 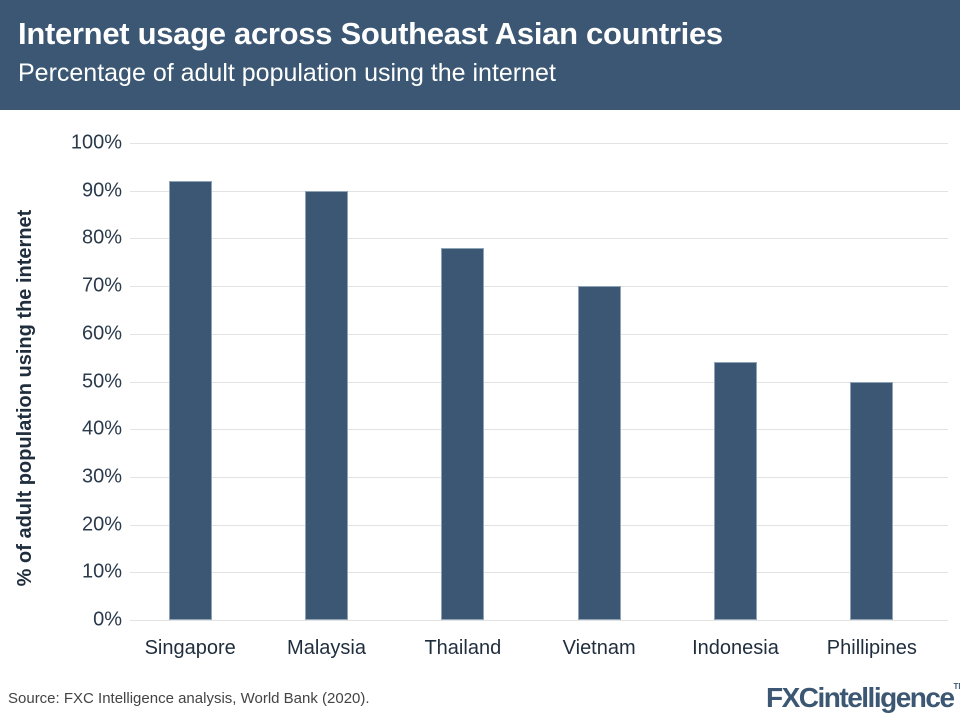 What do you see at coordinates (956, 686) in the screenshot?
I see `logo-trademark: TM` at bounding box center [956, 686].